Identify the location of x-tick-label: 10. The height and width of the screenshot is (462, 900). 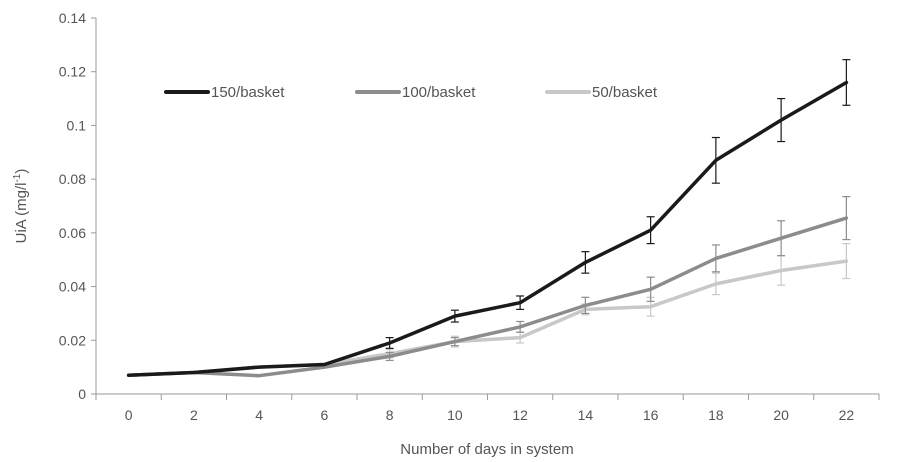
(455, 415).